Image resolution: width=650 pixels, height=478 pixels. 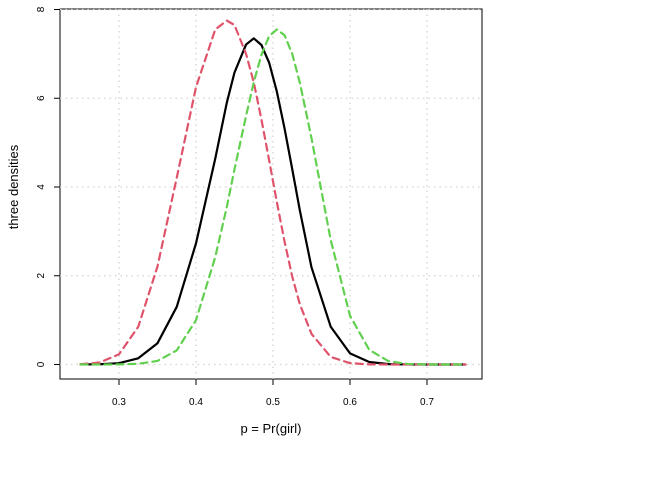 What do you see at coordinates (119, 402) in the screenshot?
I see `x-tick-label: 0.3` at bounding box center [119, 402].